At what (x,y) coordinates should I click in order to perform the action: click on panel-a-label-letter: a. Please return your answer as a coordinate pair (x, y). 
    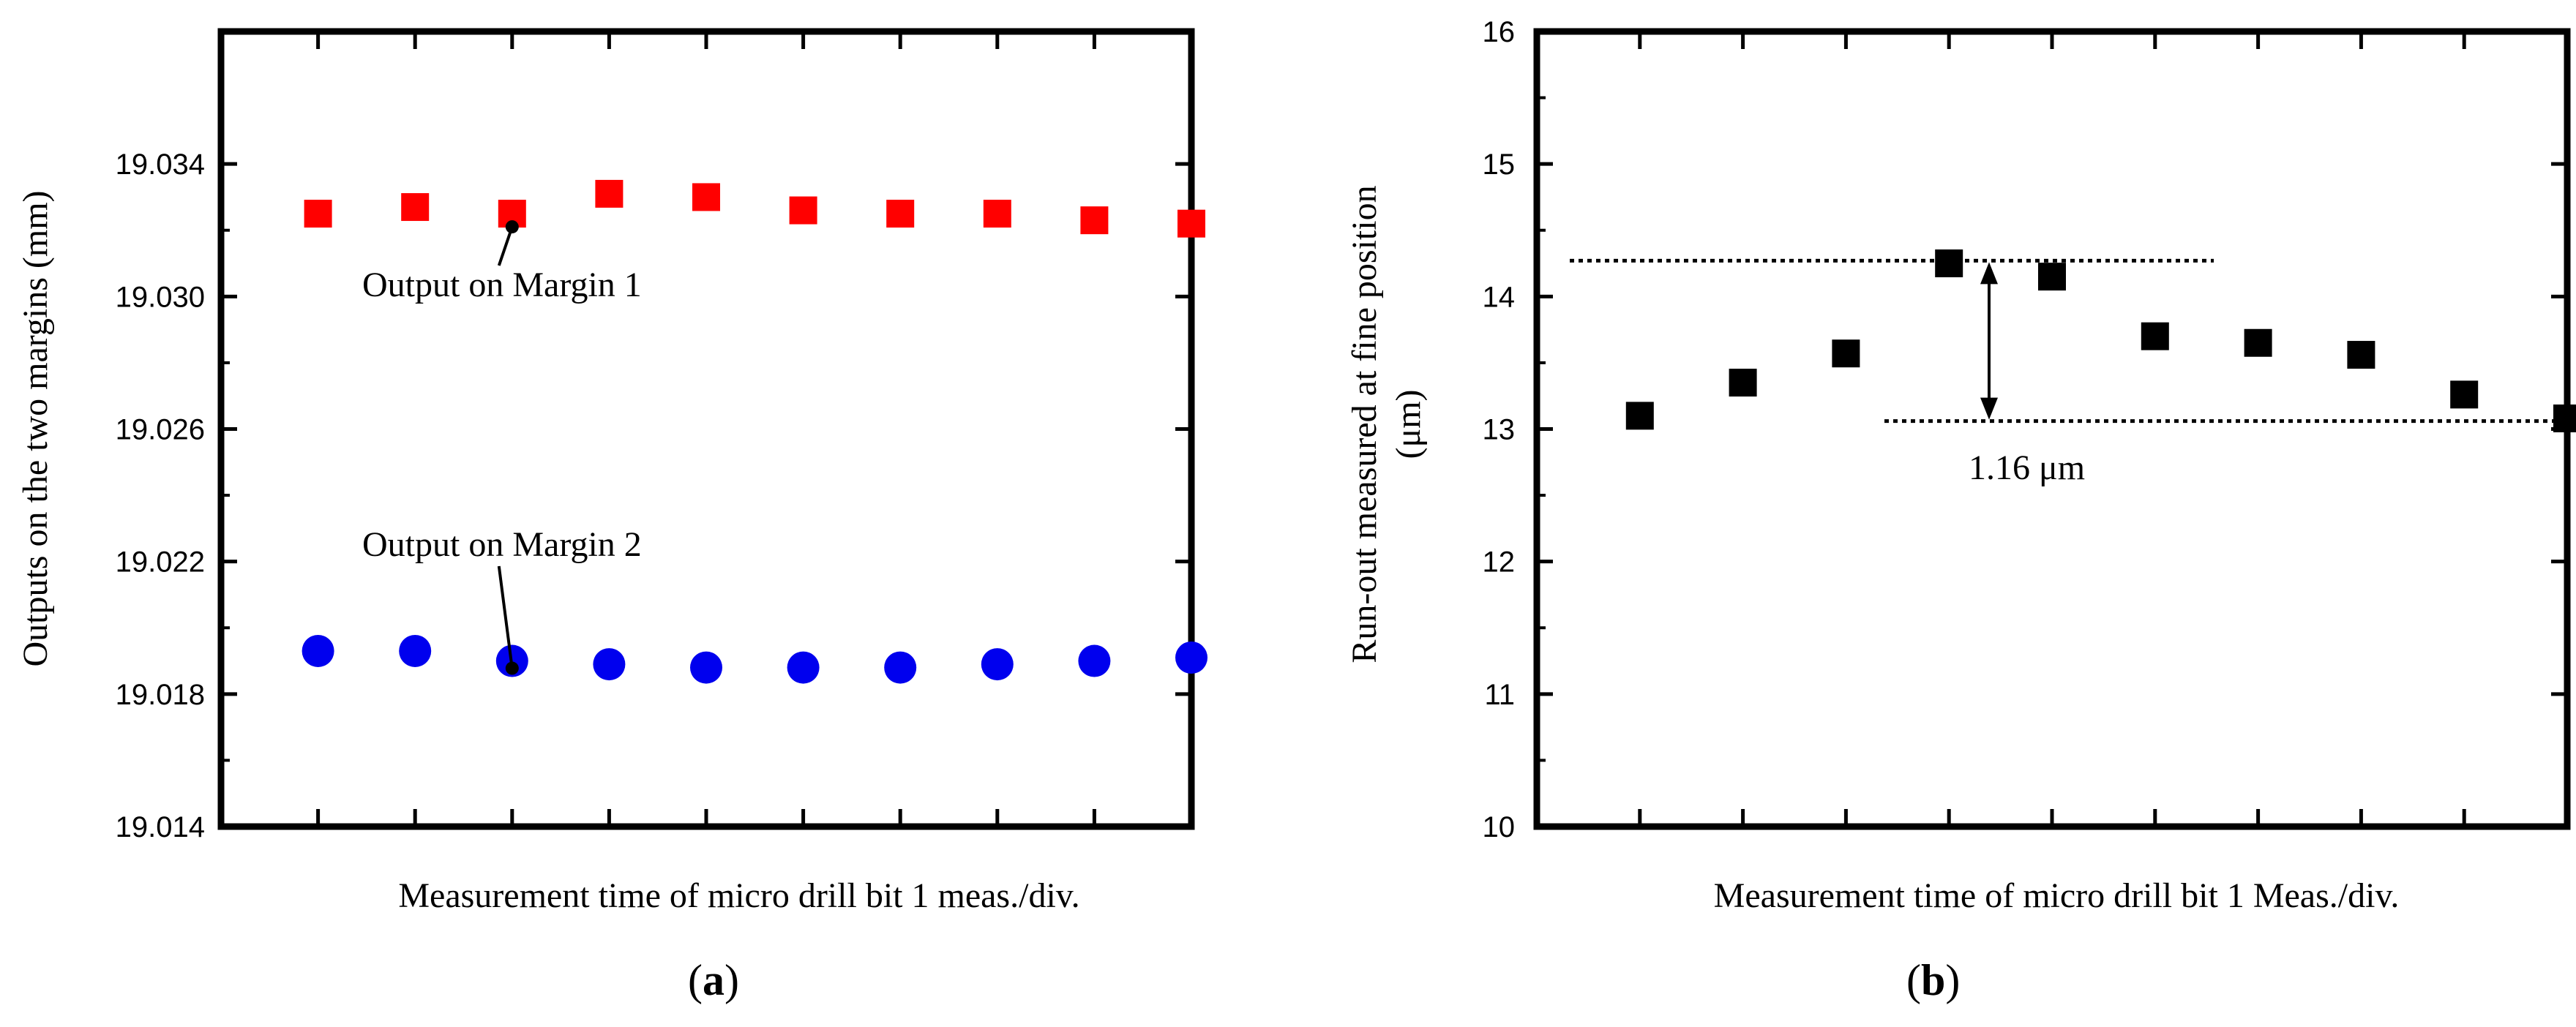
    Looking at the image, I should click on (713, 980).